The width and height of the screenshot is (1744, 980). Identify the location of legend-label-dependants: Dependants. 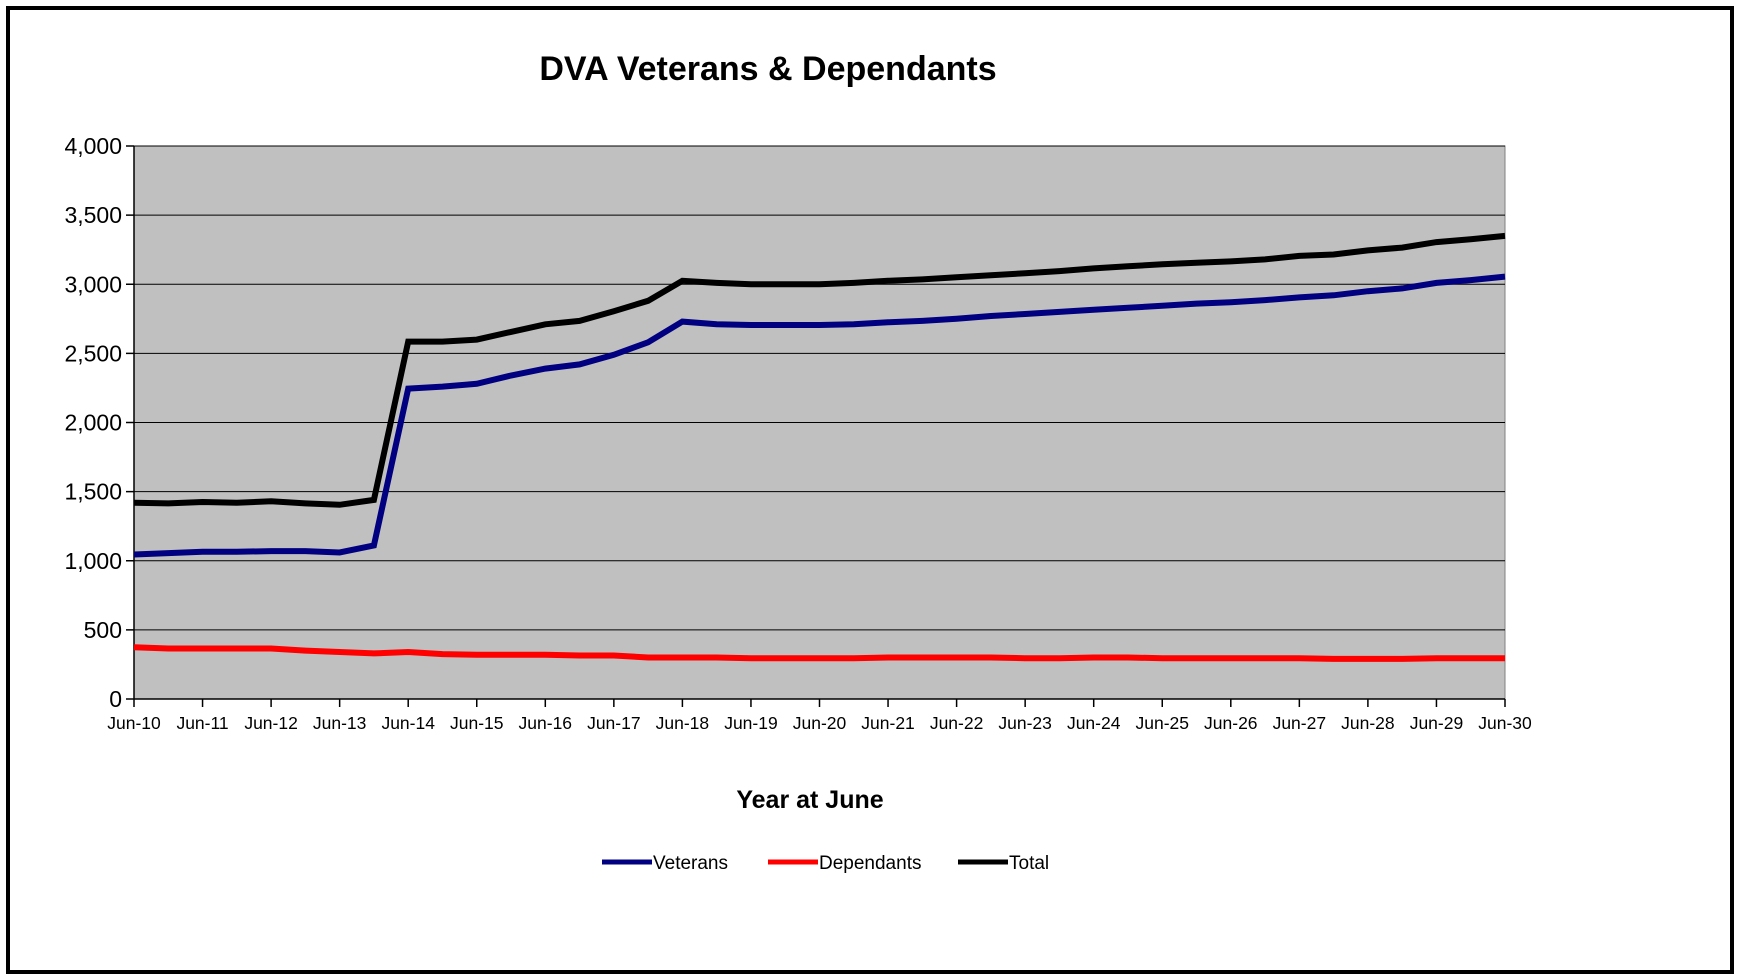
(870, 863).